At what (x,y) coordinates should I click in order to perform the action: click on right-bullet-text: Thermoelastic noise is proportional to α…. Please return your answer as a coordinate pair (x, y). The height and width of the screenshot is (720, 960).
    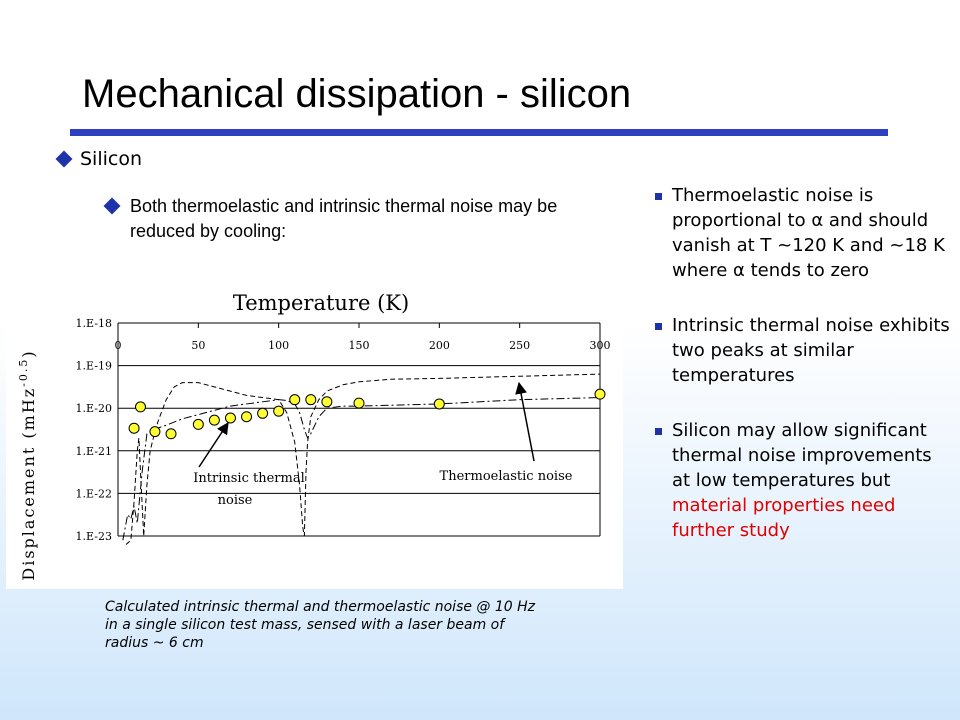
    Looking at the image, I should click on (813, 233).